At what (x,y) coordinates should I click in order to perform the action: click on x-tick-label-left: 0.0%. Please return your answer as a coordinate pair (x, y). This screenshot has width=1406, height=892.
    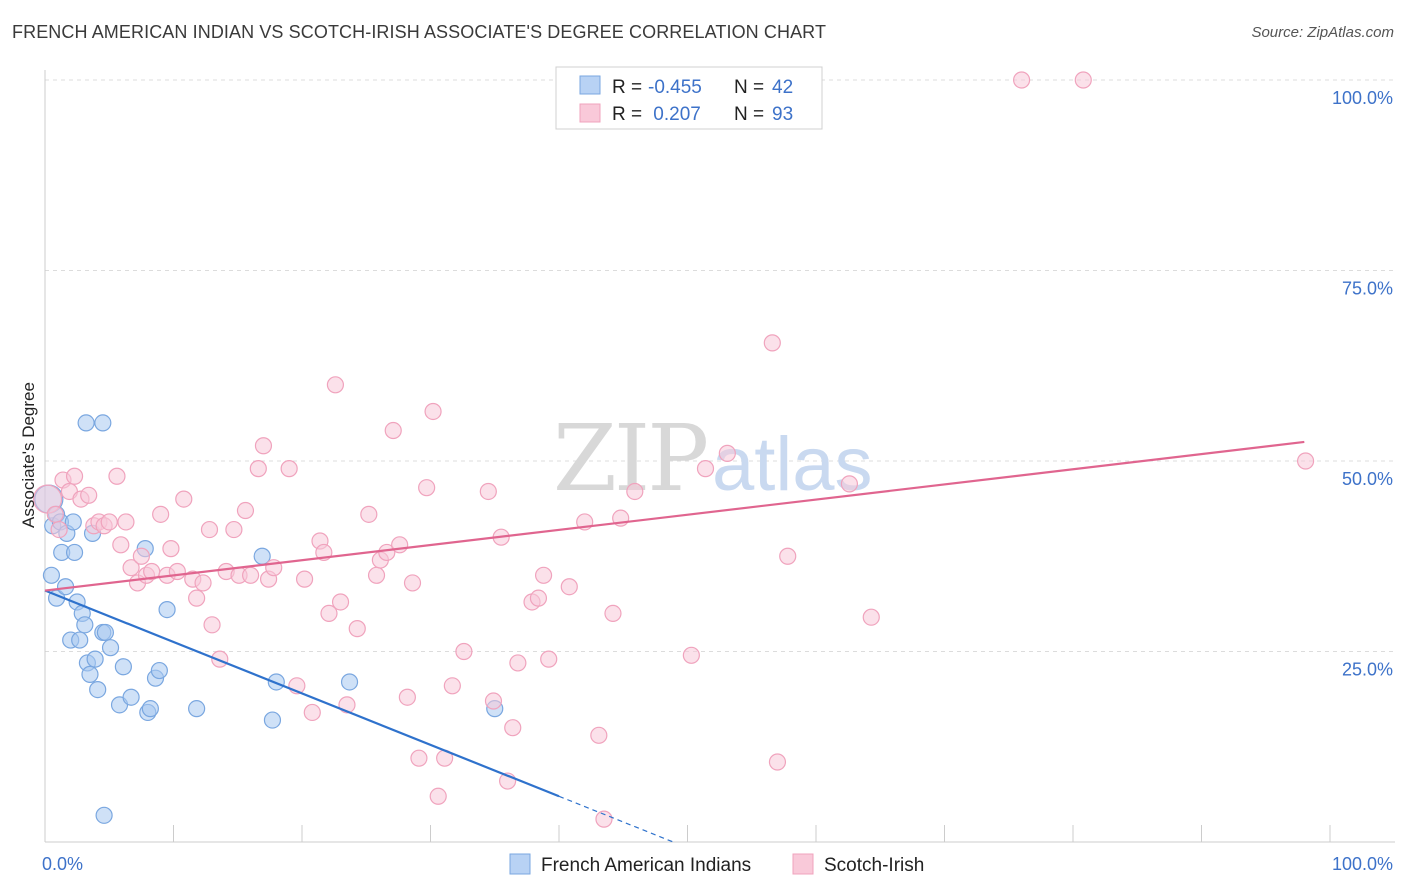
    Looking at the image, I should click on (62, 864).